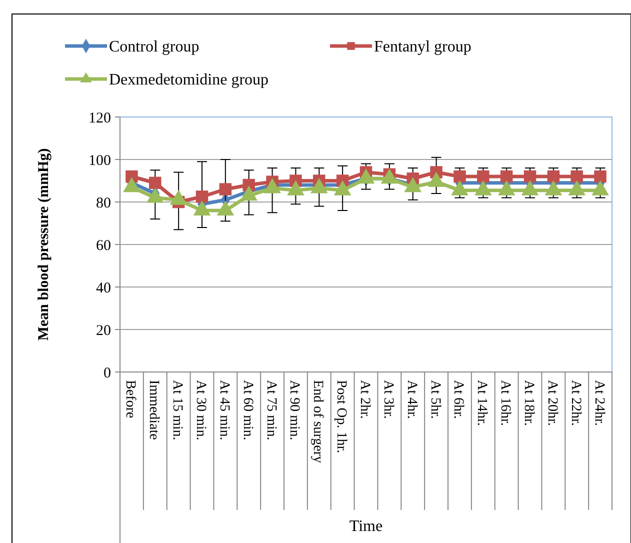 This screenshot has height=543, width=631. What do you see at coordinates (575, 403) in the screenshot?
I see `x-tick-label: At 22hr.` at bounding box center [575, 403].